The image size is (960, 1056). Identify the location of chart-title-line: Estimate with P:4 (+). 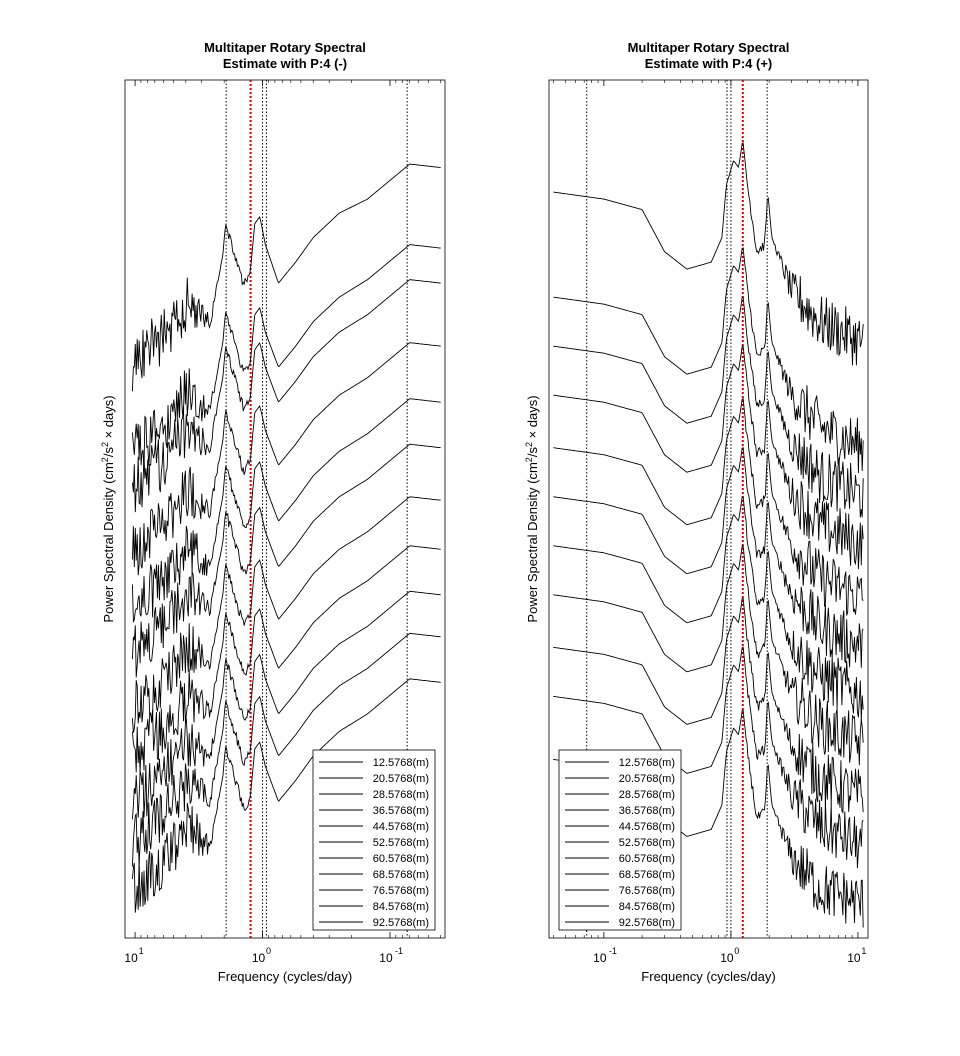
(709, 63).